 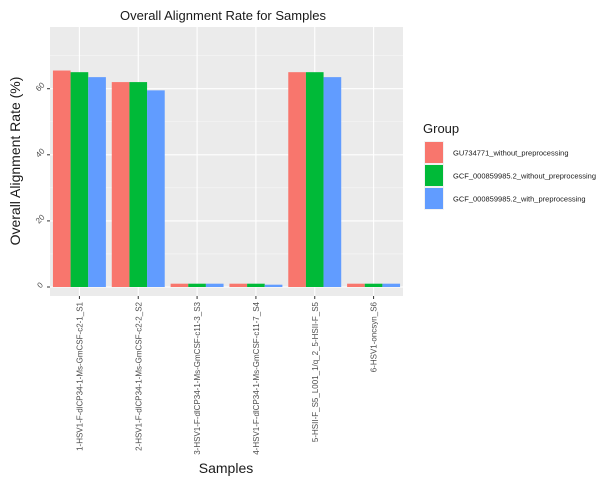 What do you see at coordinates (79, 375) in the screenshot?
I see `x-tick-label: 1-HSV1-F-dlCP34-1-Ms-GmCSF-c2-1_S1` at bounding box center [79, 375].